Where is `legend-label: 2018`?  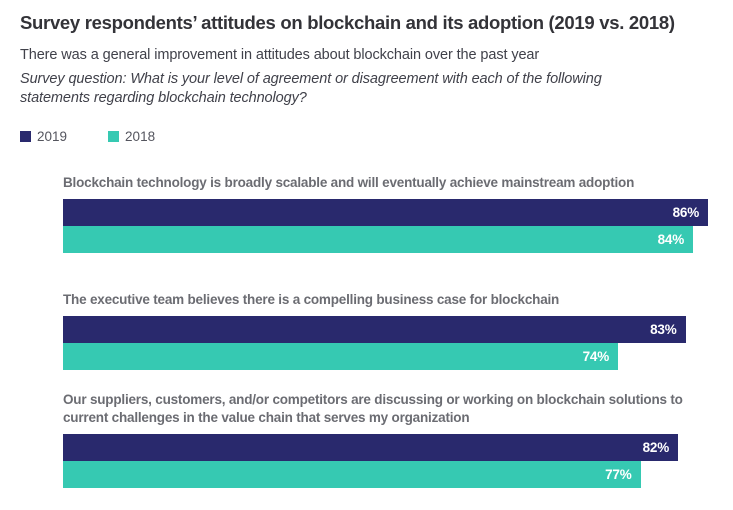
legend-label: 2018 is located at coordinates (140, 137).